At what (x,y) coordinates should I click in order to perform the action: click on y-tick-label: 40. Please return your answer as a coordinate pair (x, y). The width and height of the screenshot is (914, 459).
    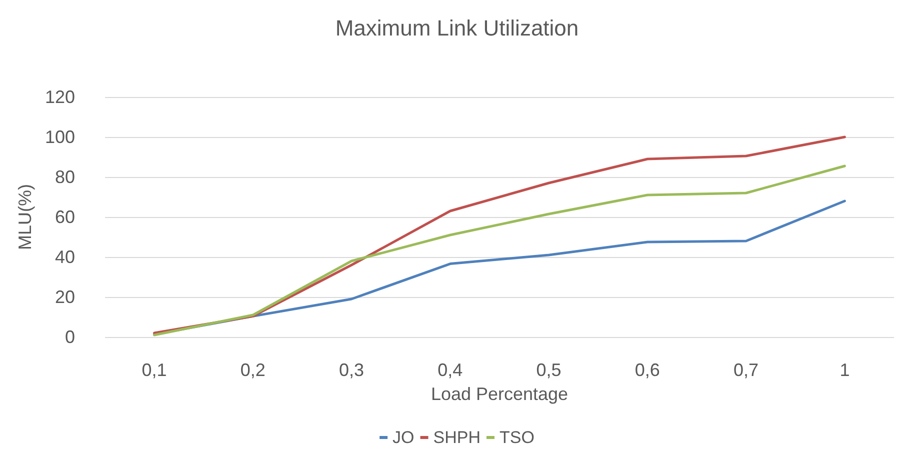
    Looking at the image, I should click on (64, 257).